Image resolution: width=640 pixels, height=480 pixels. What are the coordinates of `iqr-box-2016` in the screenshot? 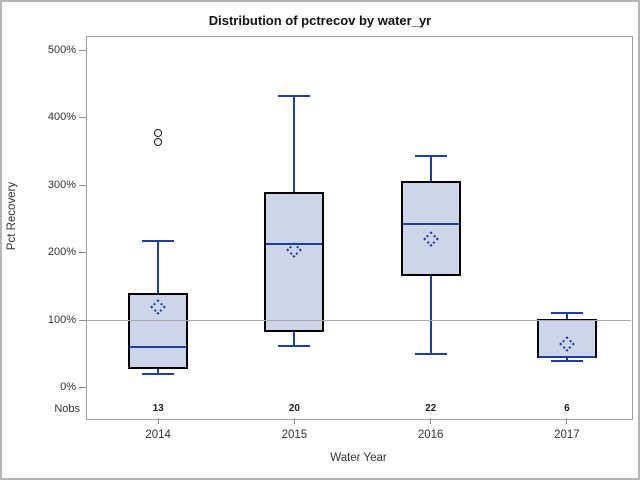 It's located at (430, 229).